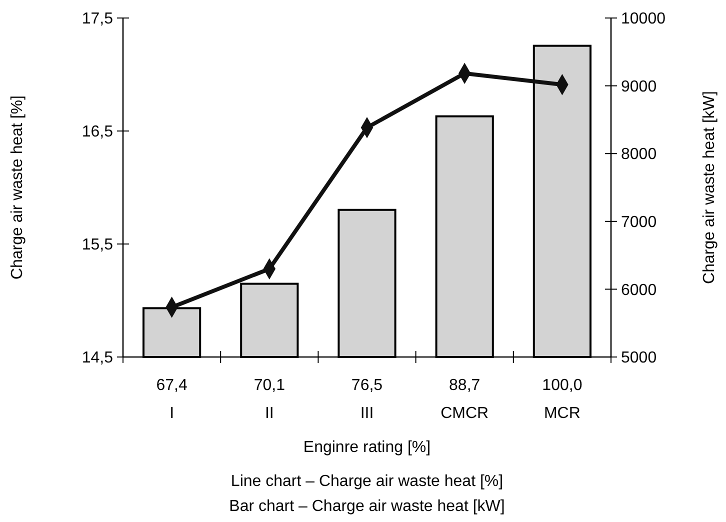 Image resolution: width=726 pixels, height=522 pixels. Describe the element at coordinates (17, 187) in the screenshot. I see `y-axis-title: Charge air waste heat [%]` at that location.